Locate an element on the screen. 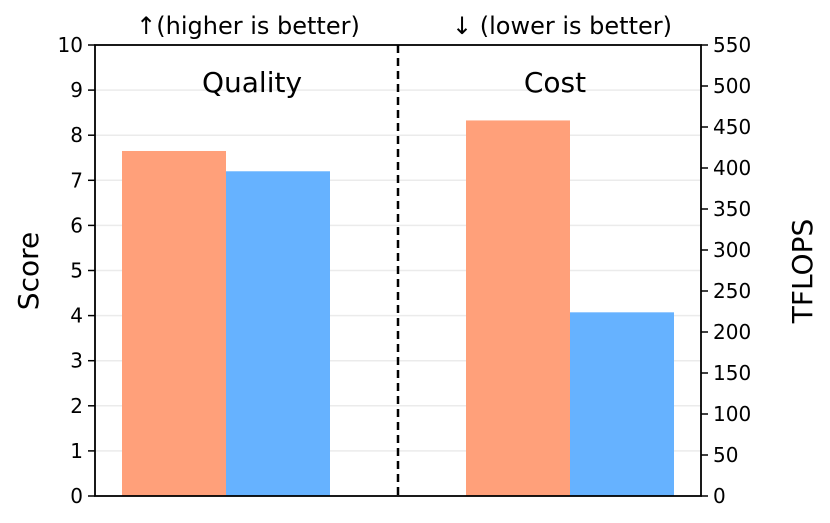  panel-title-cost: Cost is located at coordinates (555, 82).